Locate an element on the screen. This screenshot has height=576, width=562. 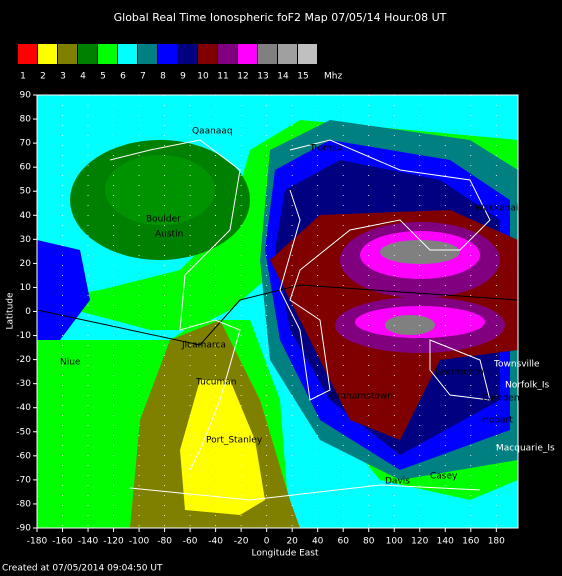
x-tick-label: 60 is located at coordinates (343, 542).